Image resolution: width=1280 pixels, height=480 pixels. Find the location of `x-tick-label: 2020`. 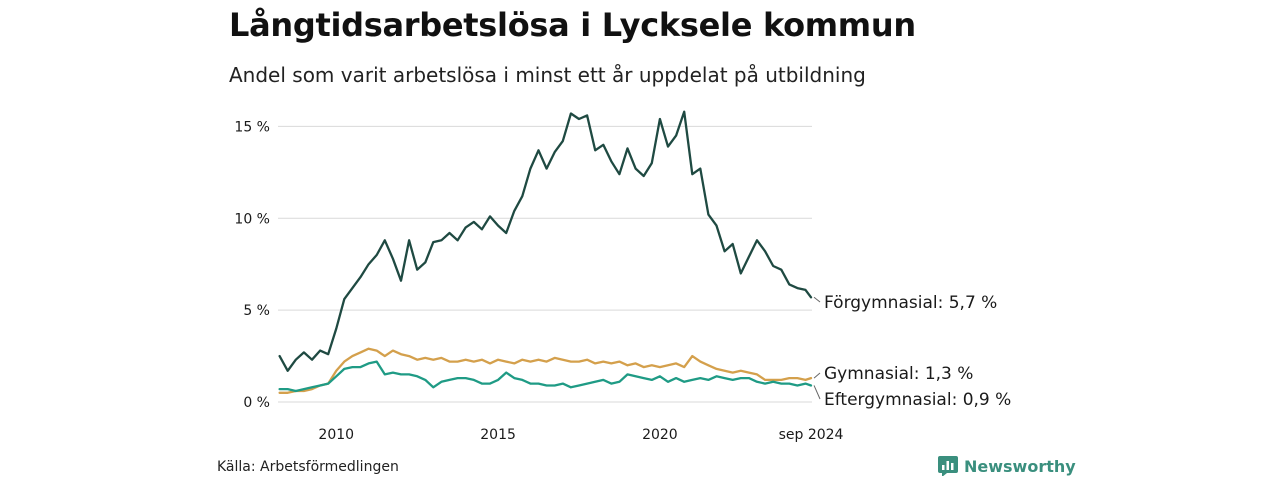

x-tick-label: 2020 is located at coordinates (660, 435).